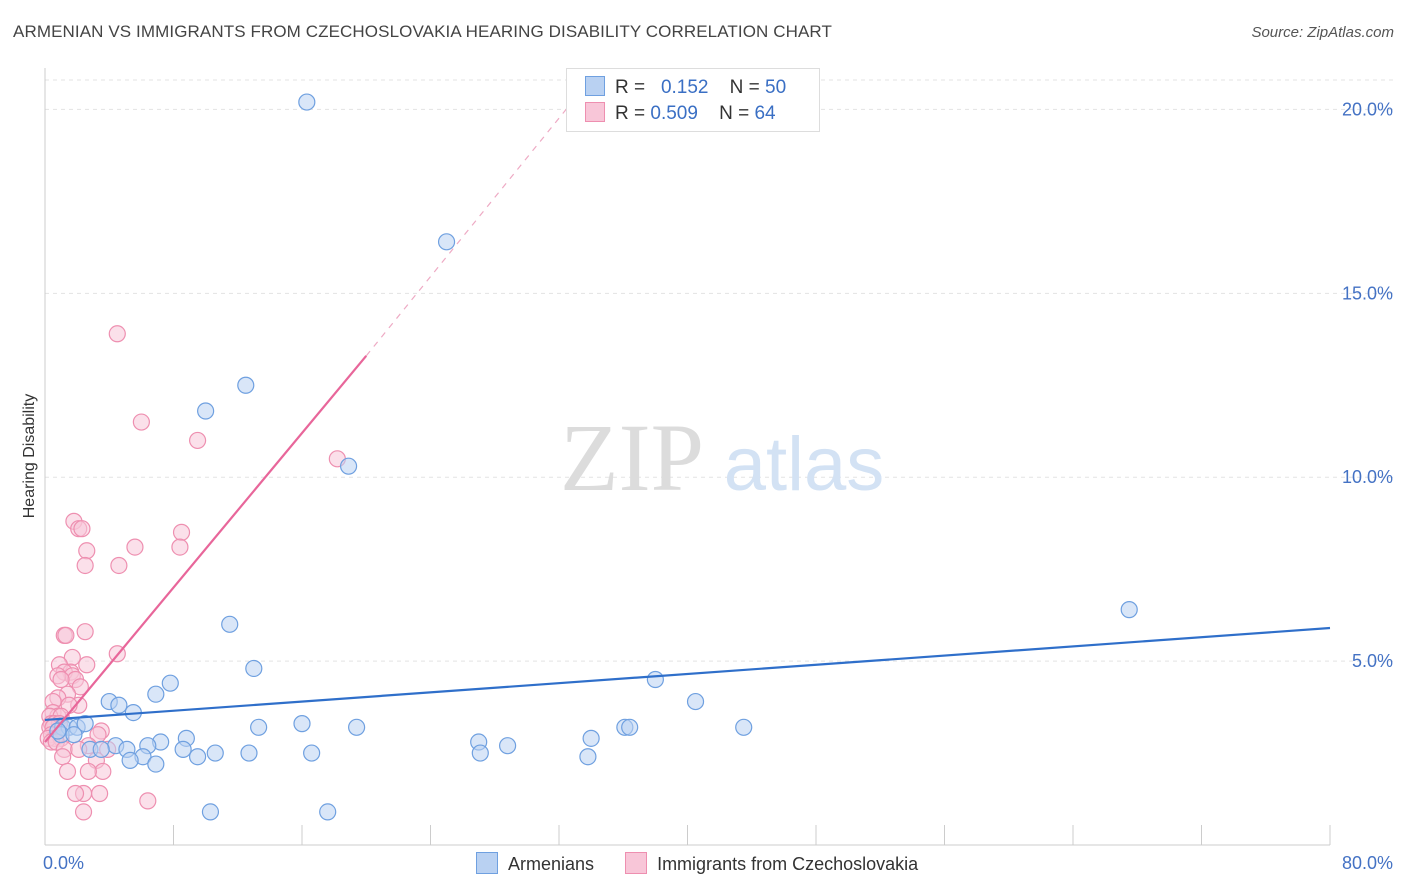 This screenshot has width=1406, height=892. What do you see at coordinates (1372, 661) in the screenshot?
I see `y-tick-label: 5.0%` at bounding box center [1372, 661].